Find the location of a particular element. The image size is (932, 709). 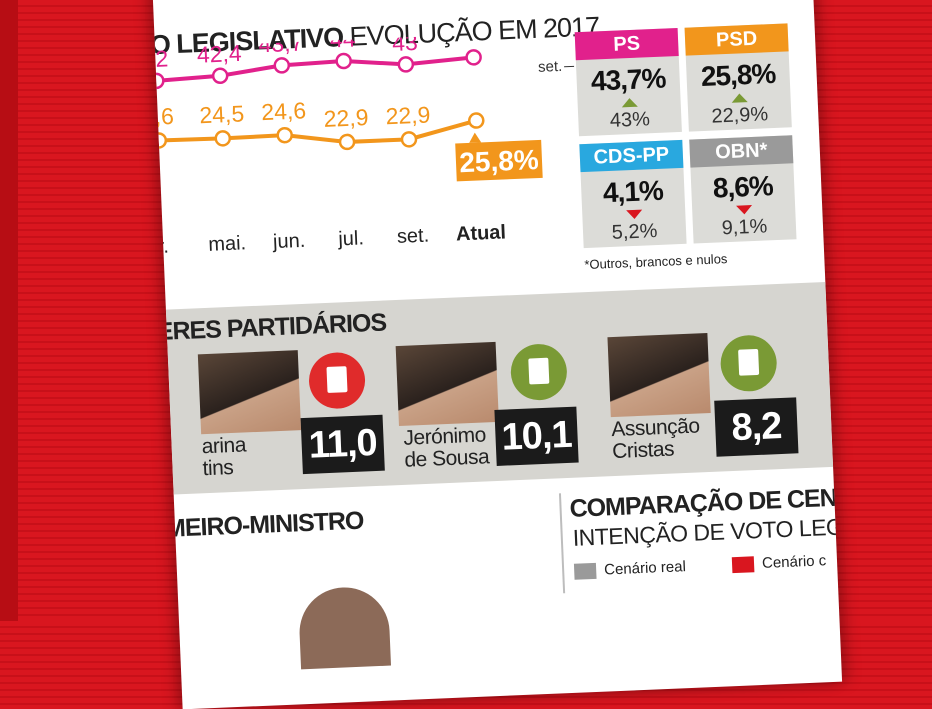

tile-cds-previous: 5,2% is located at coordinates (635, 232).